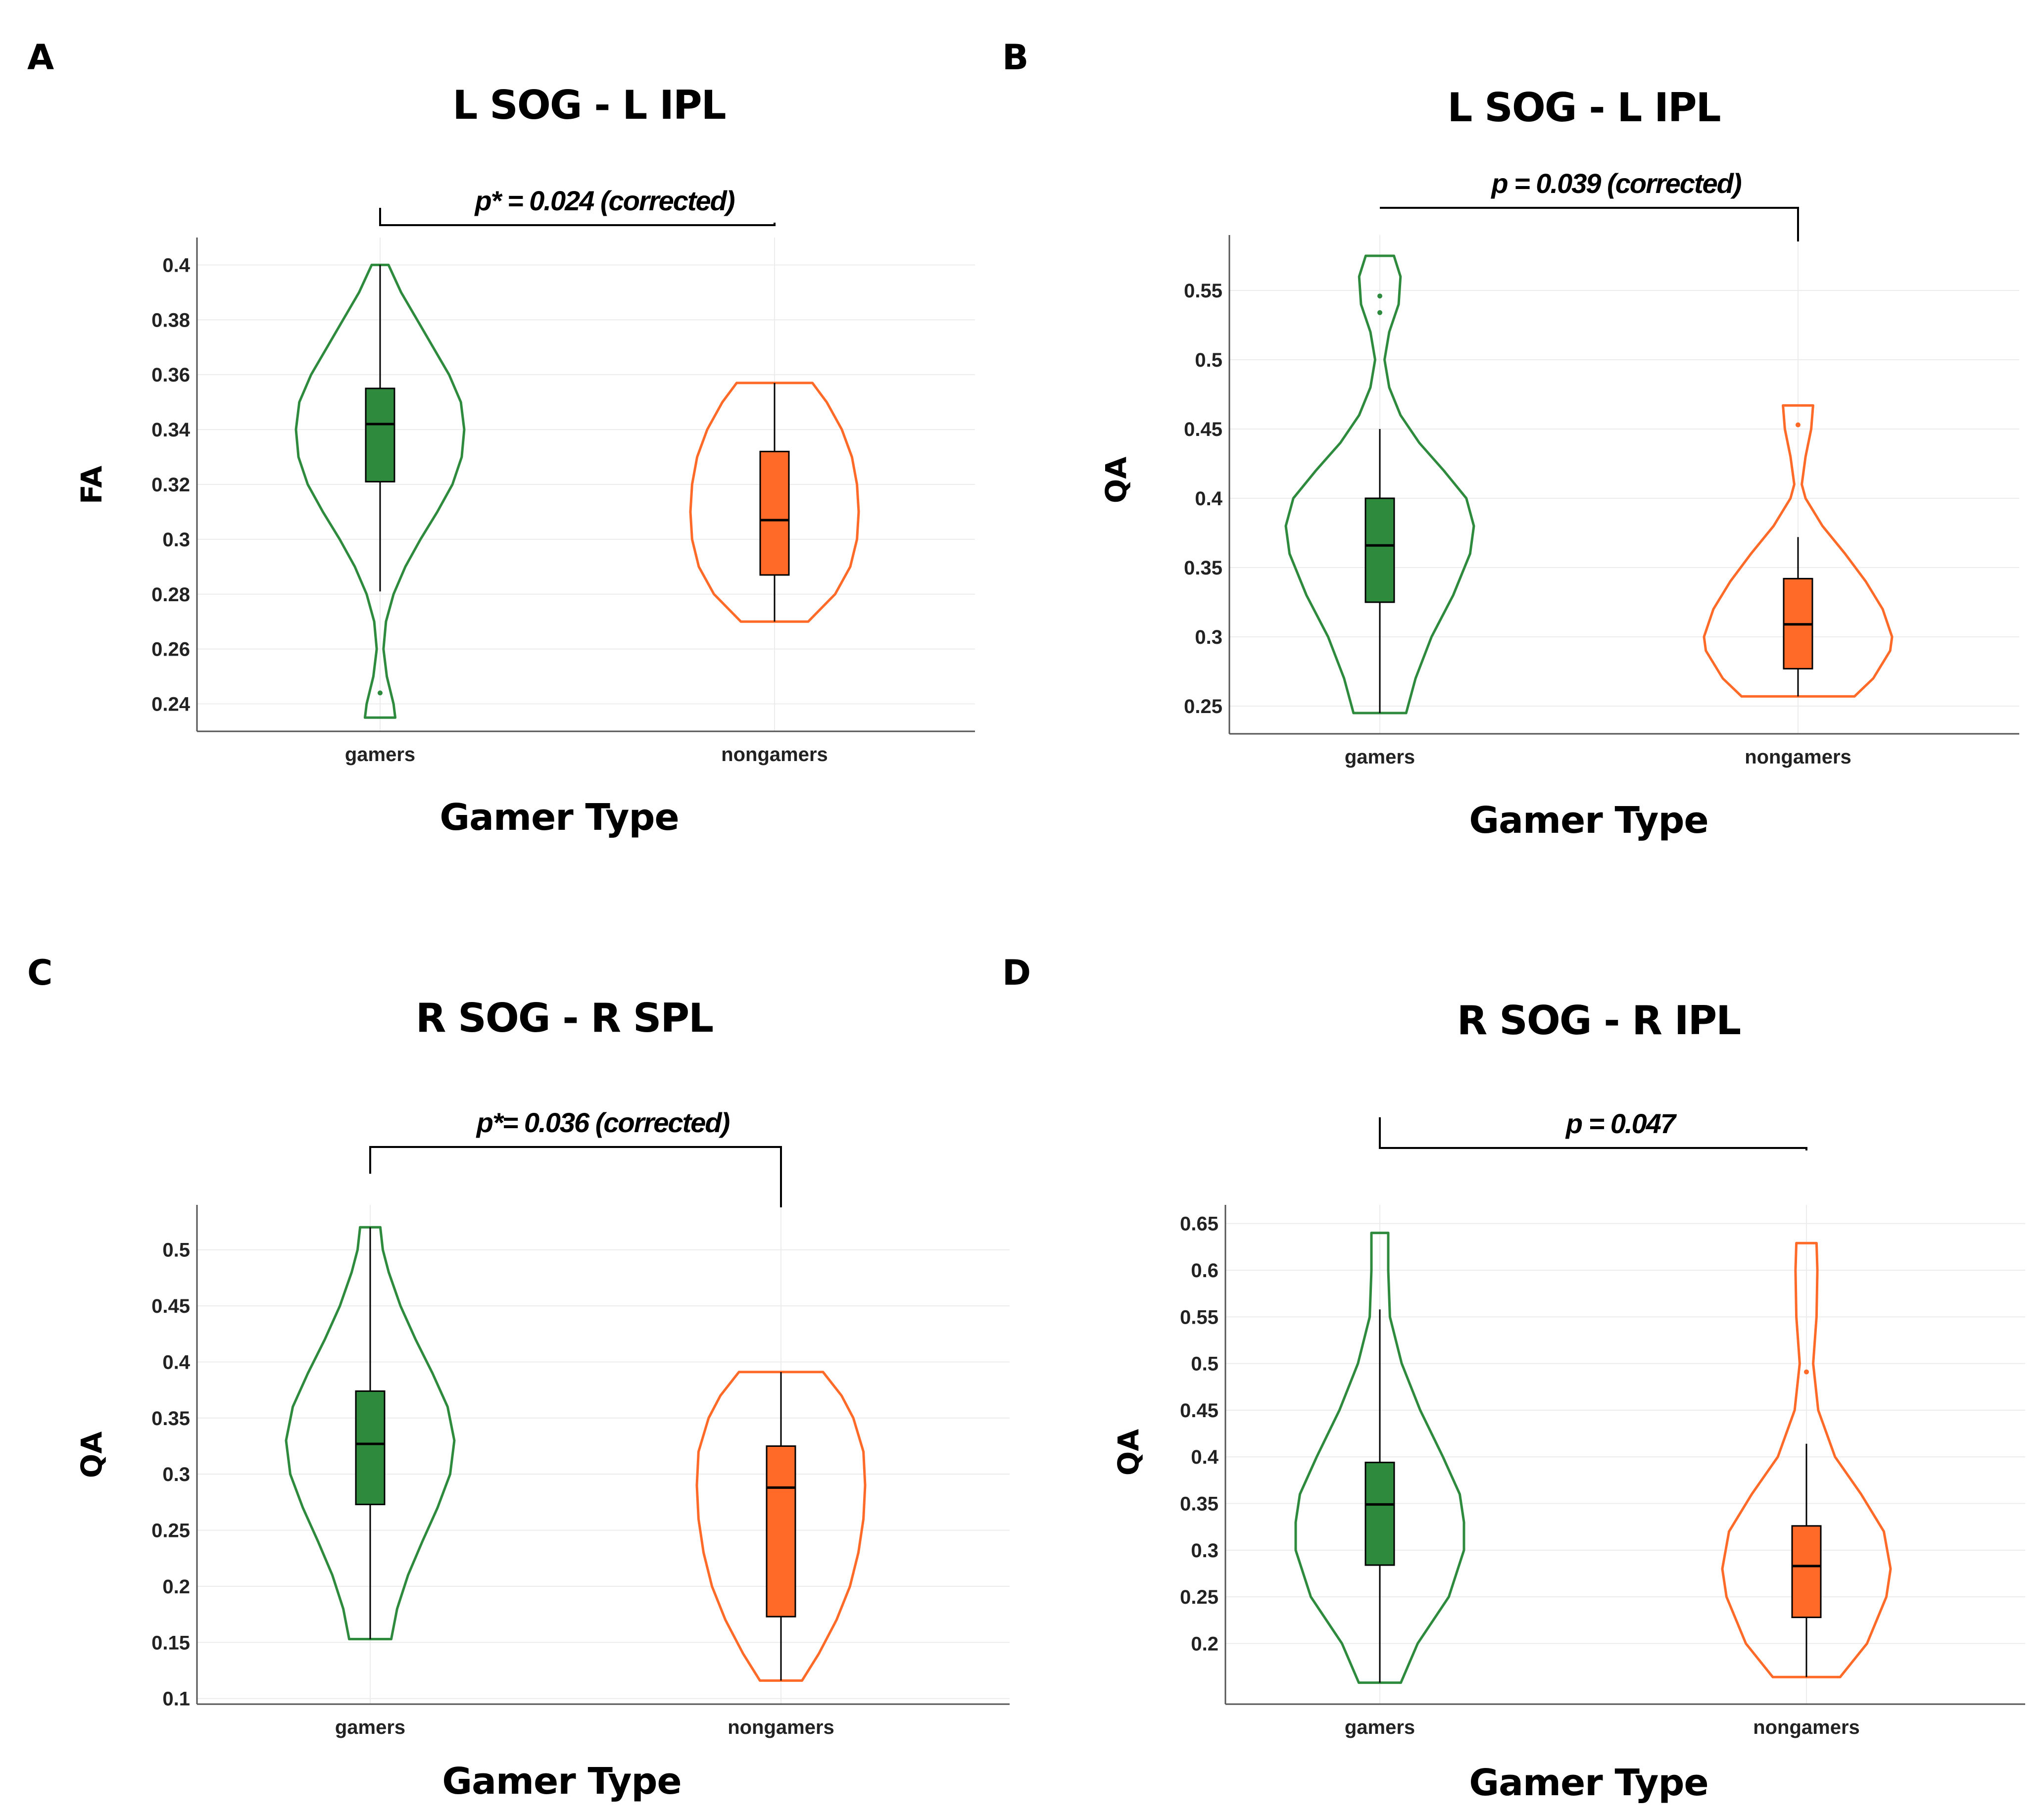 The image size is (2044, 1814). What do you see at coordinates (575, 1176) in the screenshot?
I see `panel-c-significance-bracket` at bounding box center [575, 1176].